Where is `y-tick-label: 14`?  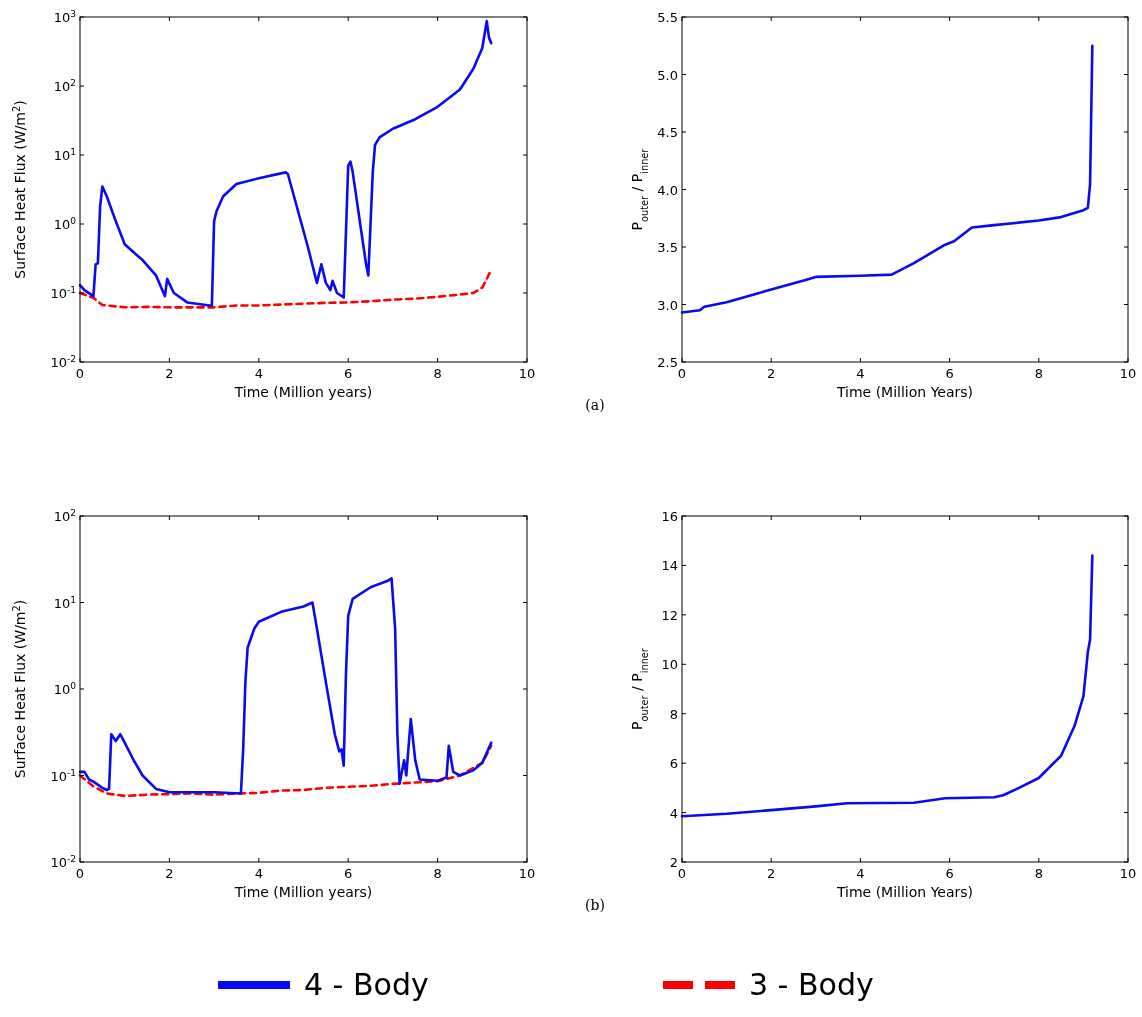
y-tick-label: 14 is located at coordinates (669, 566).